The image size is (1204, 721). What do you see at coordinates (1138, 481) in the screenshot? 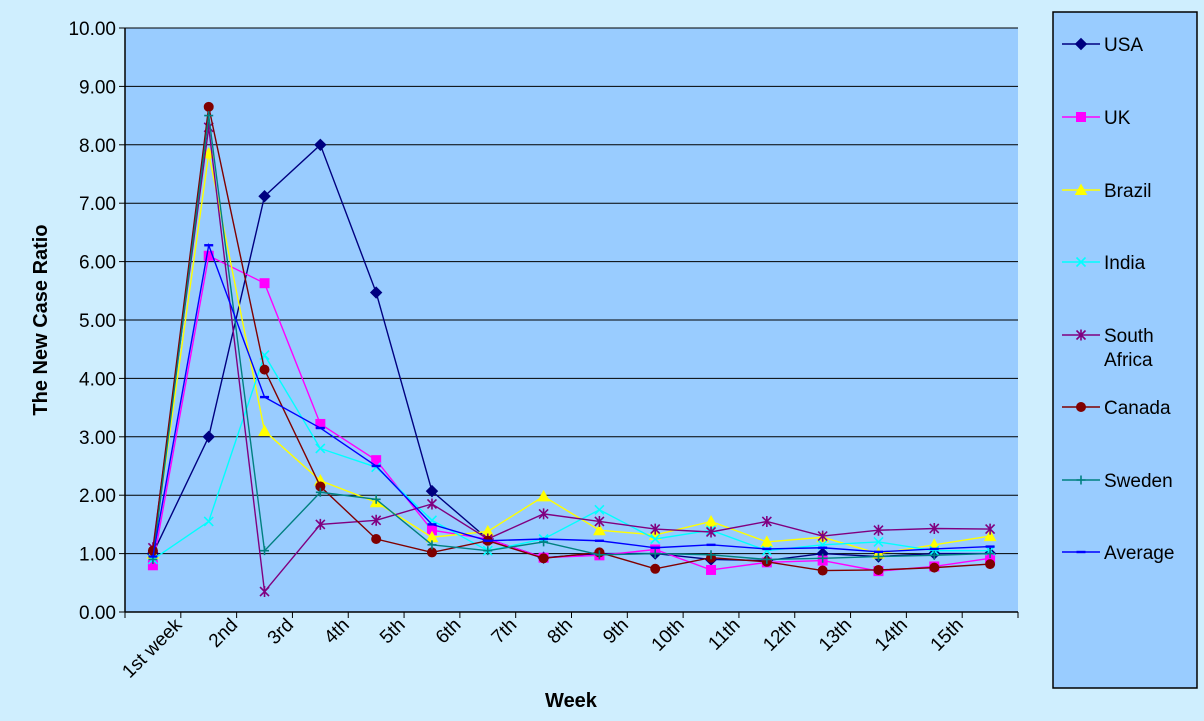
I see `legend-label: Sweden` at bounding box center [1138, 481].